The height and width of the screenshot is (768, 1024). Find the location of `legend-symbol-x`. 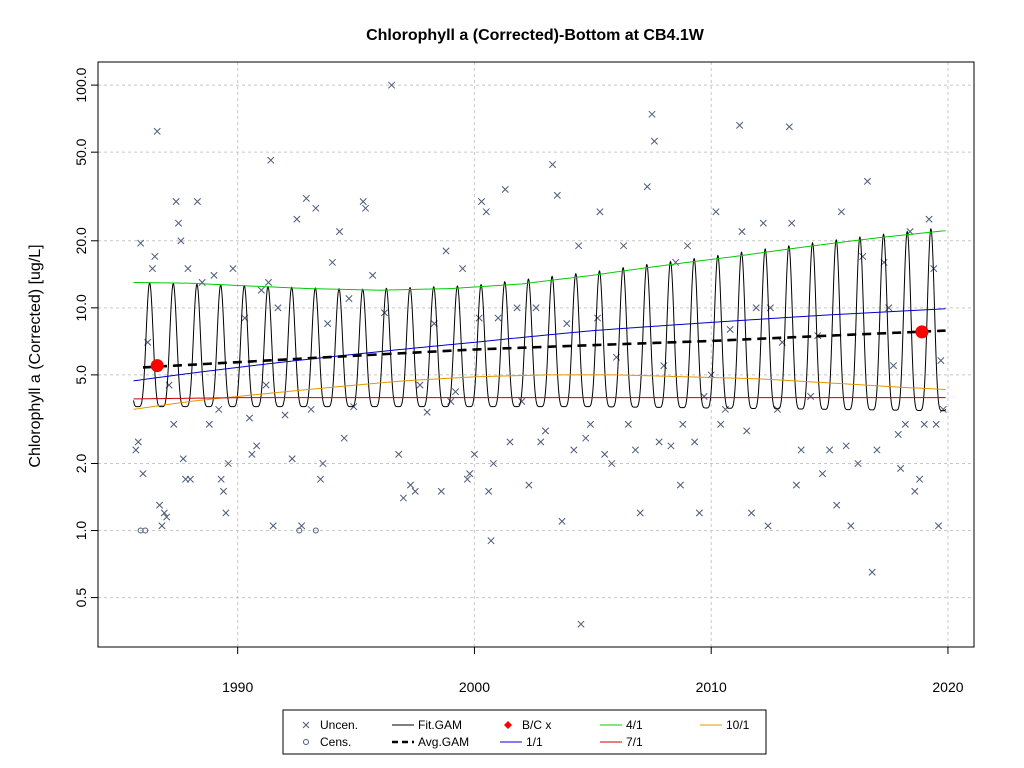

legend-symbol-x is located at coordinates (306, 725).